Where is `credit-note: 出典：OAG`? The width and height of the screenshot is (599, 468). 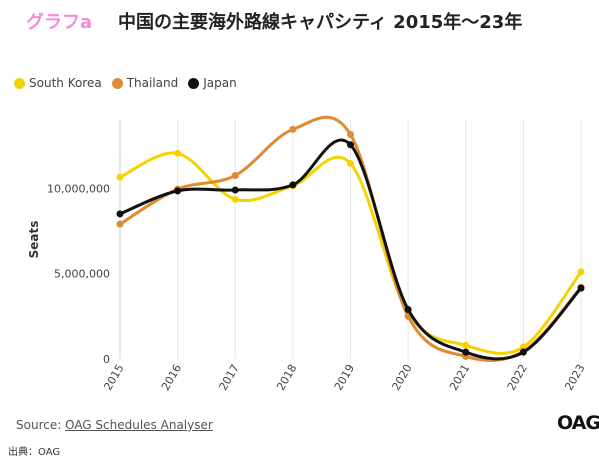 credit-note: 出典：OAG is located at coordinates (34, 452).